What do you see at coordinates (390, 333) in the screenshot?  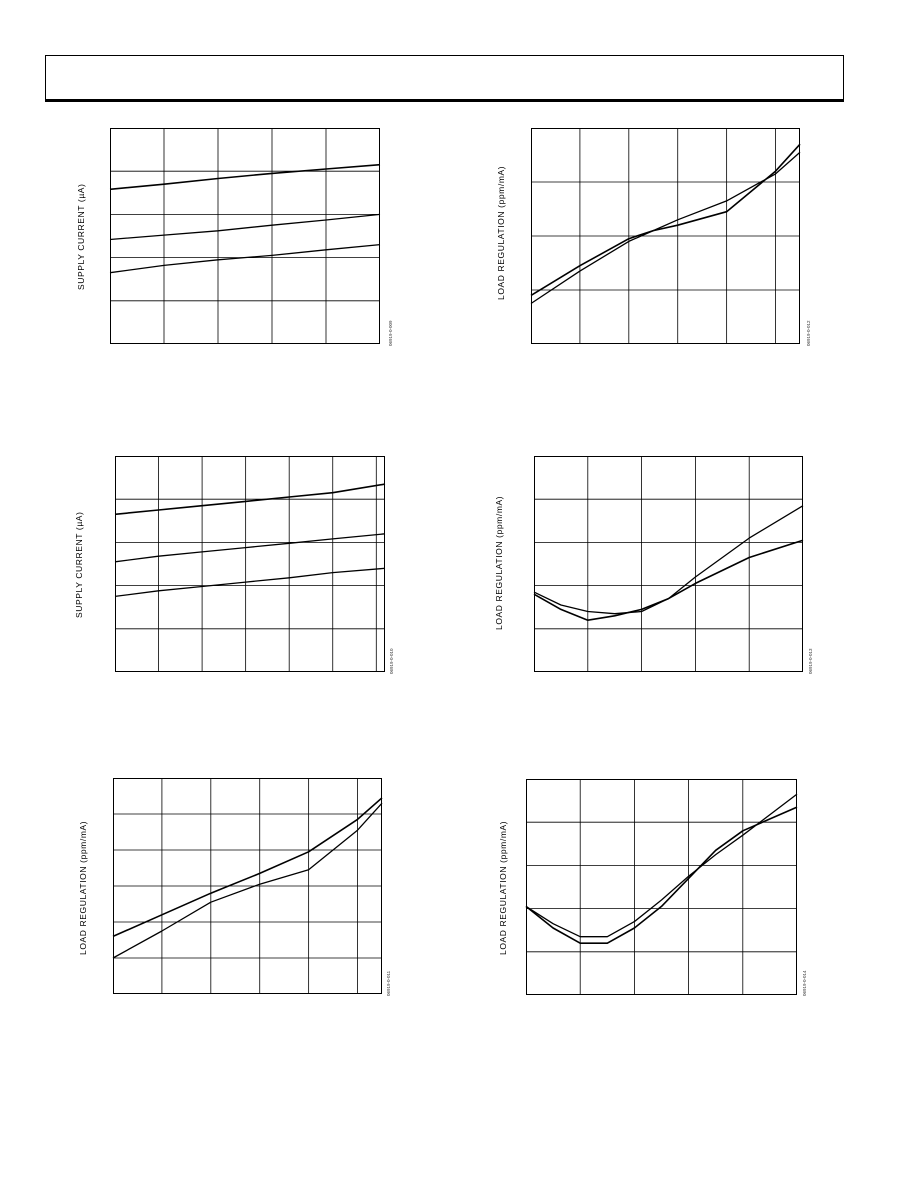 I see `figure-number: 06919-0-009` at bounding box center [390, 333].